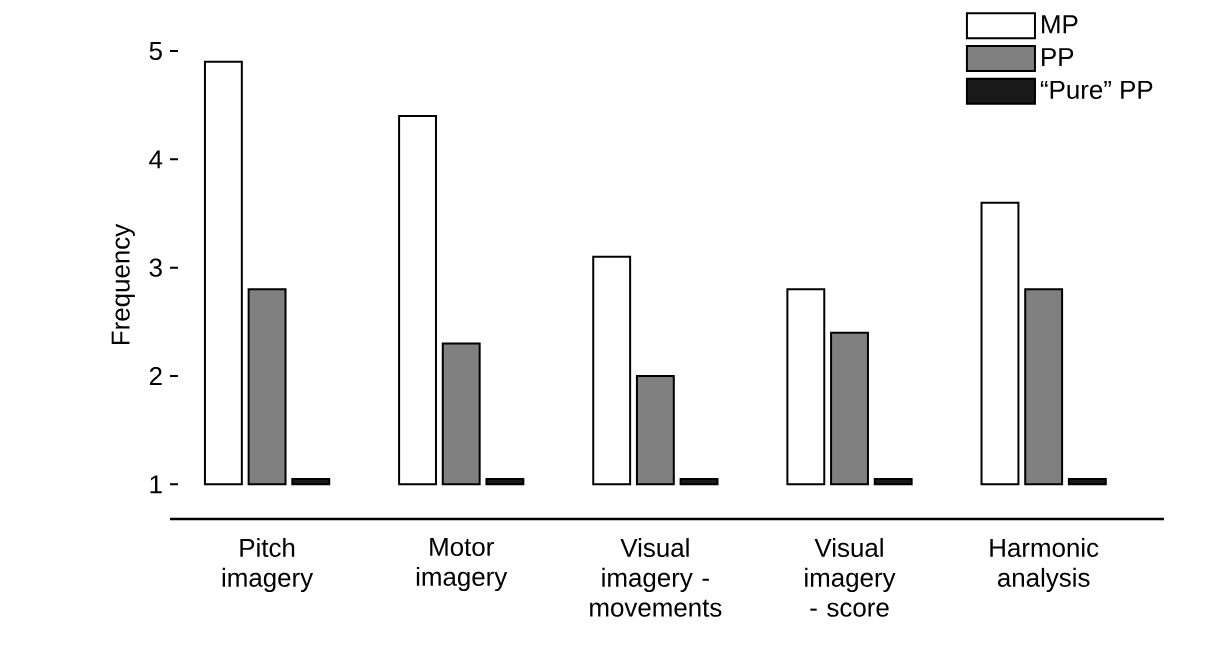  I want to click on y-tick-label: 5, so click(155, 51).